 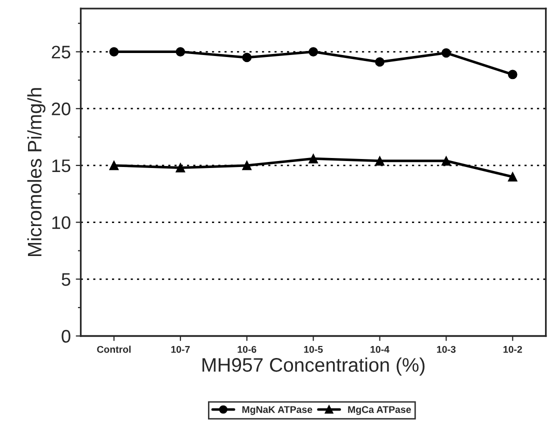 What do you see at coordinates (313, 349) in the screenshot?
I see `x-tick-label: 10-5` at bounding box center [313, 349].